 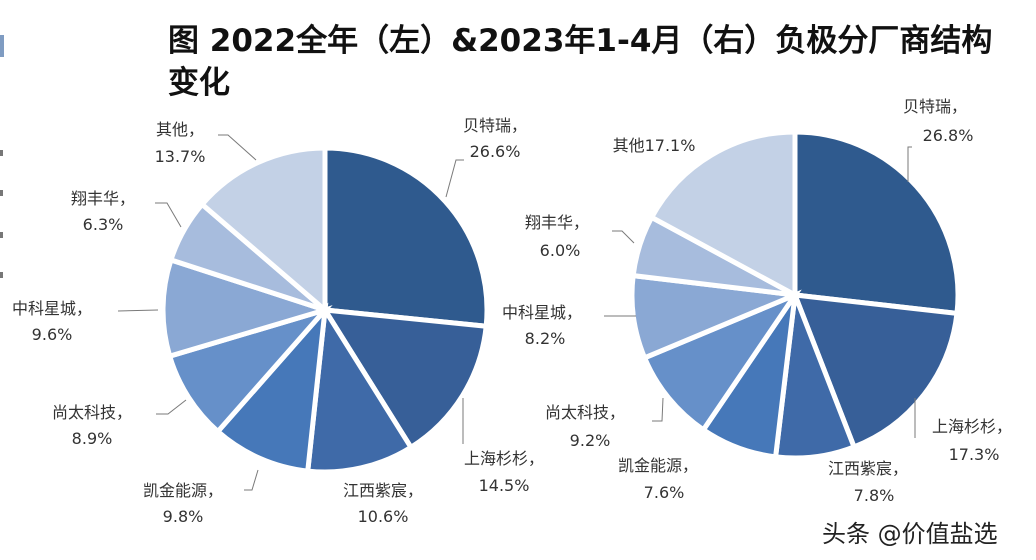 I want to click on label-value: 6.0%, so click(x=560, y=250).